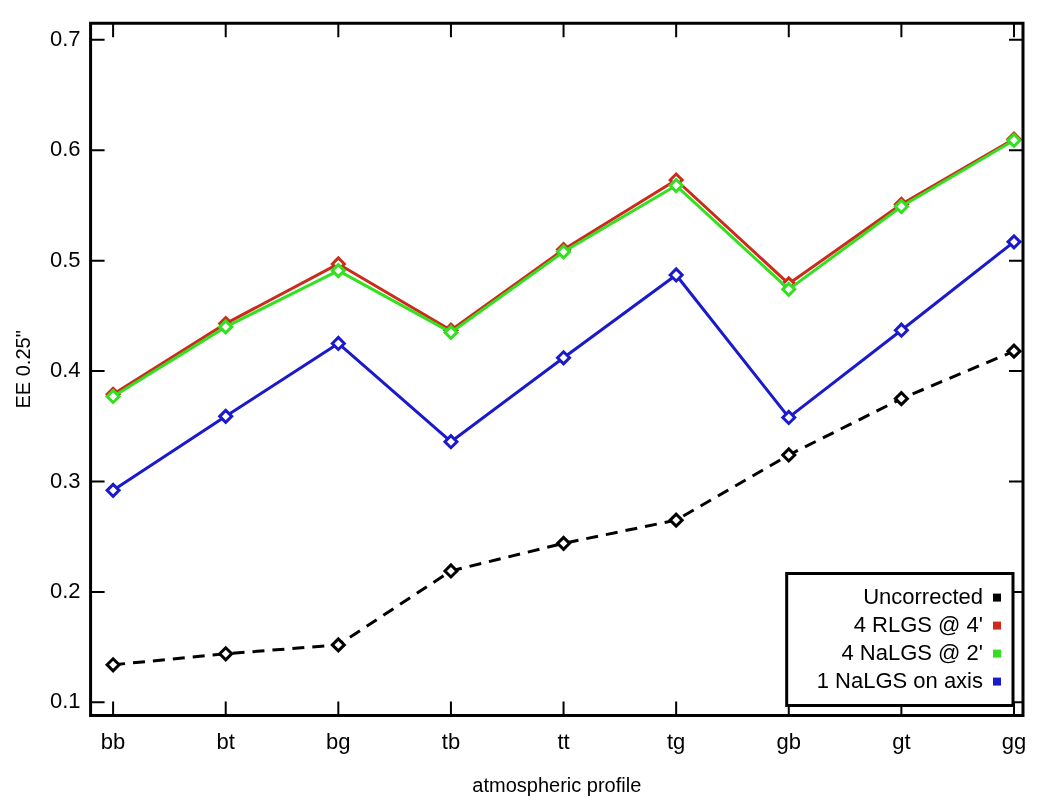 This screenshot has width=1045, height=806. What do you see at coordinates (451, 741) in the screenshot?
I see `x-tick-label: tb` at bounding box center [451, 741].